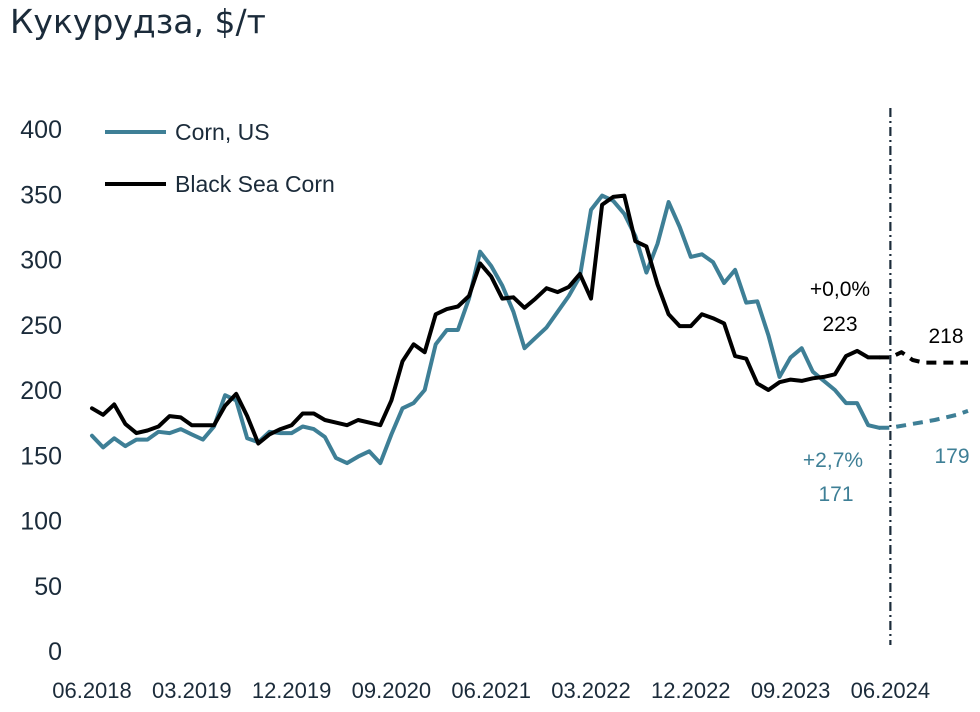 The width and height of the screenshot is (980, 712). Describe the element at coordinates (48, 587) in the screenshot. I see `y-tick-label: 50` at that location.